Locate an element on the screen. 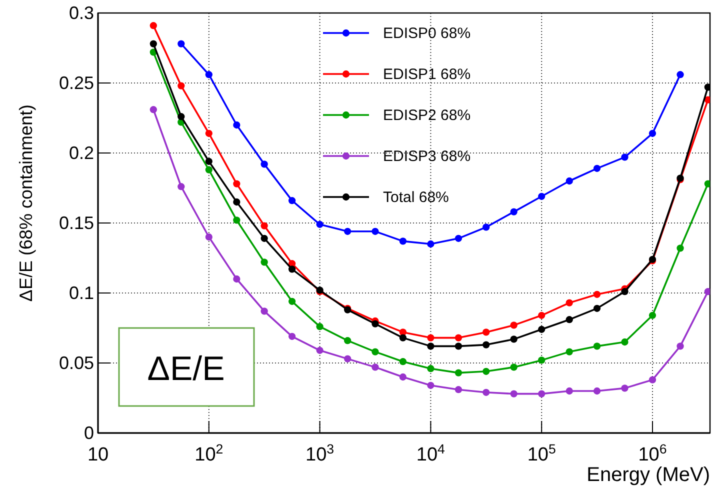 The image size is (716, 487). y-tick-label: 0.25 is located at coordinates (76, 82).